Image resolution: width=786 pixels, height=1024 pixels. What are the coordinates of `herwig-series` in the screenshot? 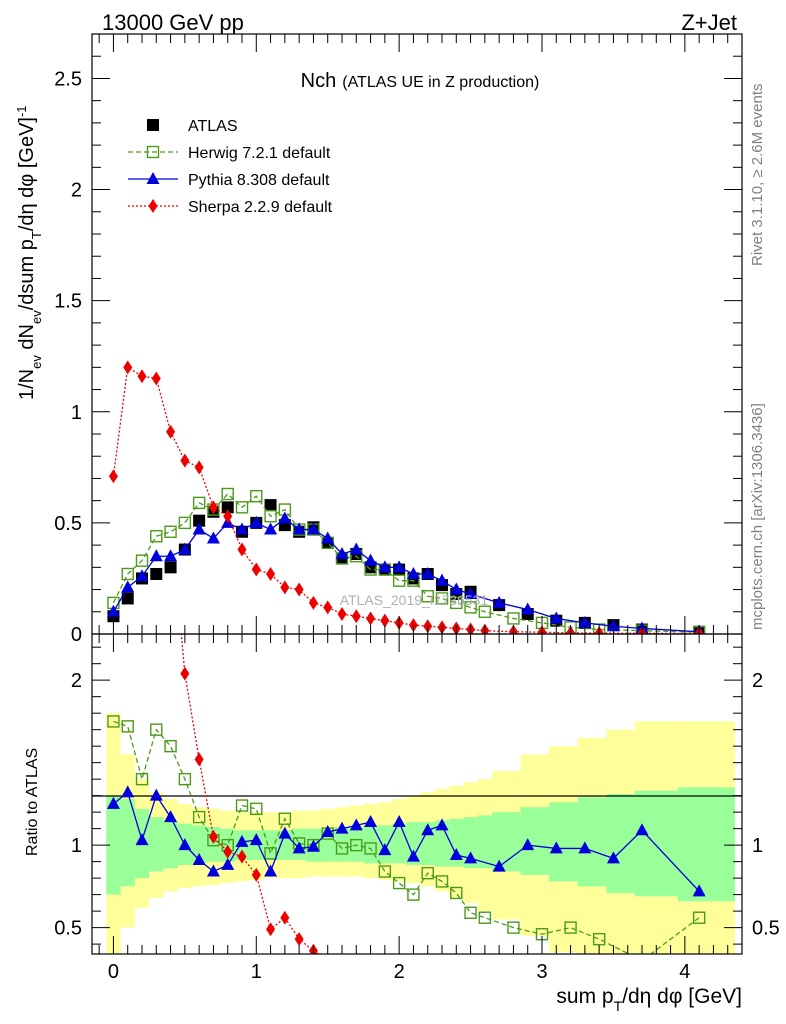 It's located at (406, 560).